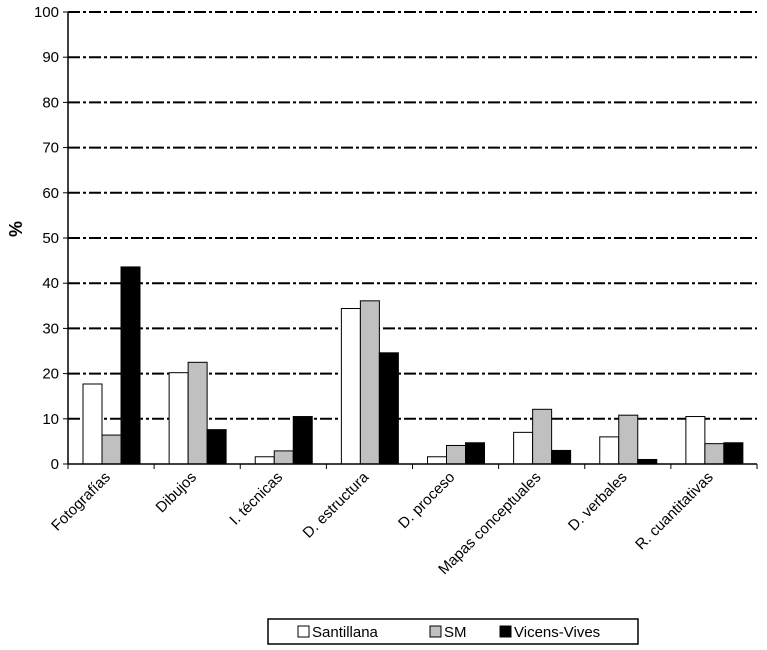 The width and height of the screenshot is (767, 650). Describe the element at coordinates (50, 328) in the screenshot. I see `y-tick-label: 30` at that location.